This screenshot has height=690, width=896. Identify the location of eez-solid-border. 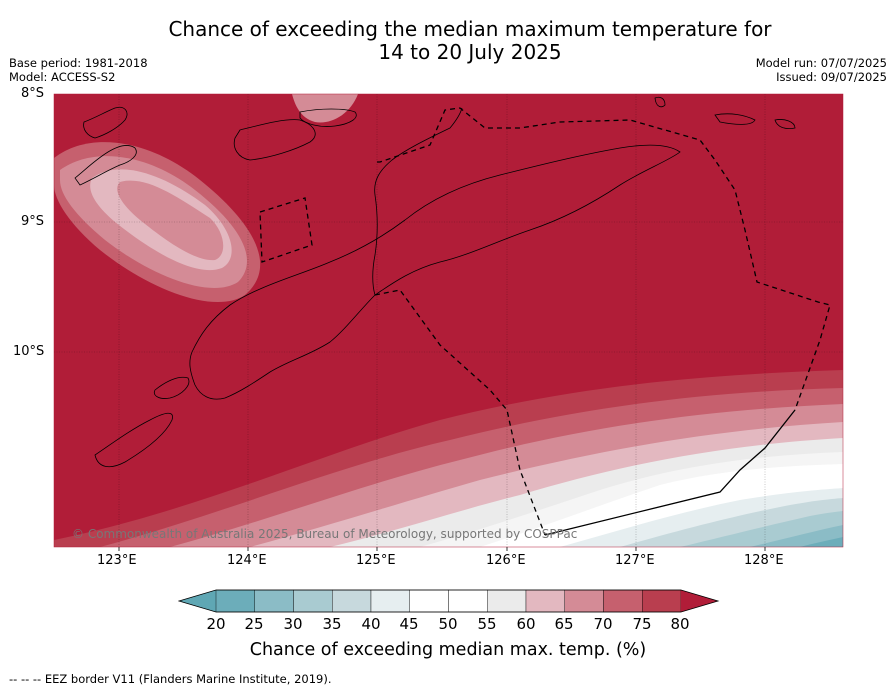
(670, 472).